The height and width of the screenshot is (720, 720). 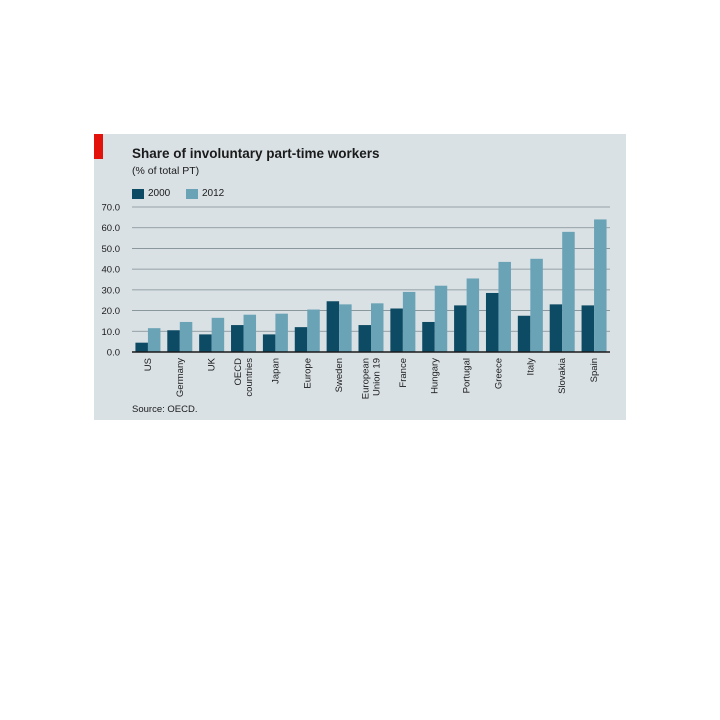 I want to click on chart-subtitle: (% of total PT), so click(x=166, y=171).